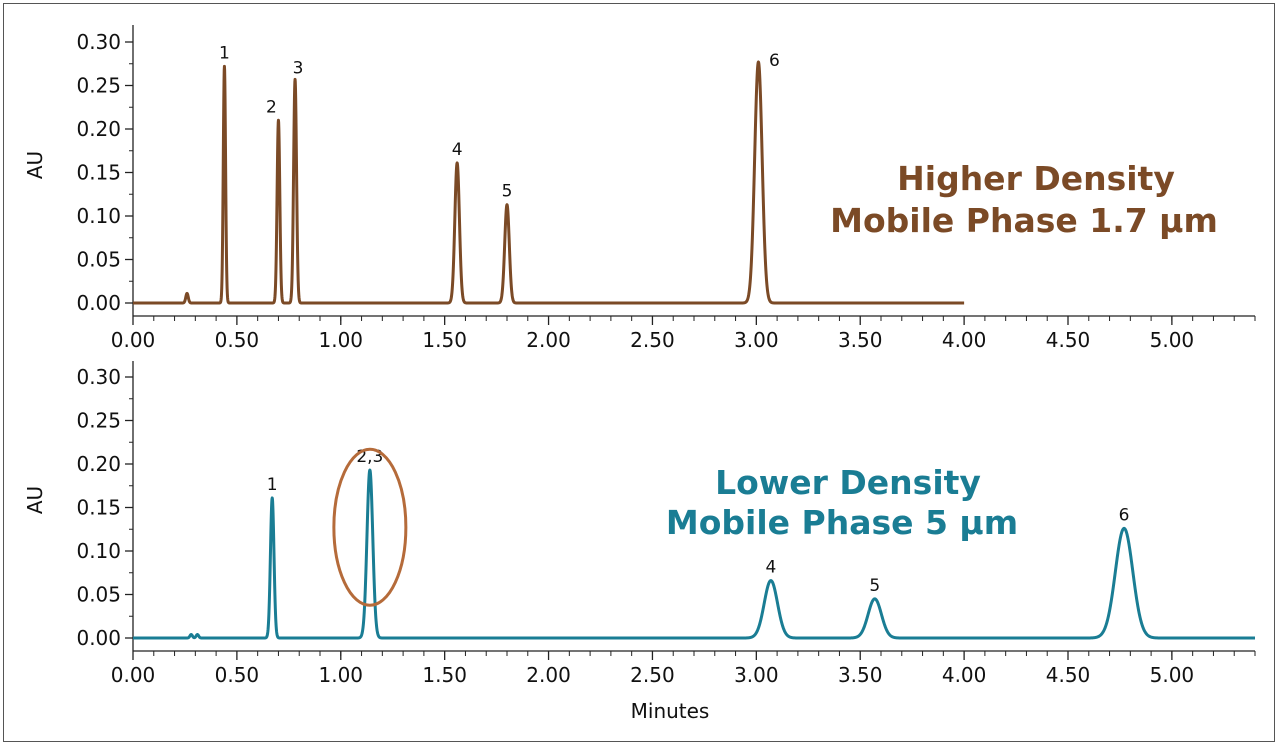  Describe the element at coordinates (98, 508) in the screenshot. I see `bottom-y-tick-label: 0.15` at that location.